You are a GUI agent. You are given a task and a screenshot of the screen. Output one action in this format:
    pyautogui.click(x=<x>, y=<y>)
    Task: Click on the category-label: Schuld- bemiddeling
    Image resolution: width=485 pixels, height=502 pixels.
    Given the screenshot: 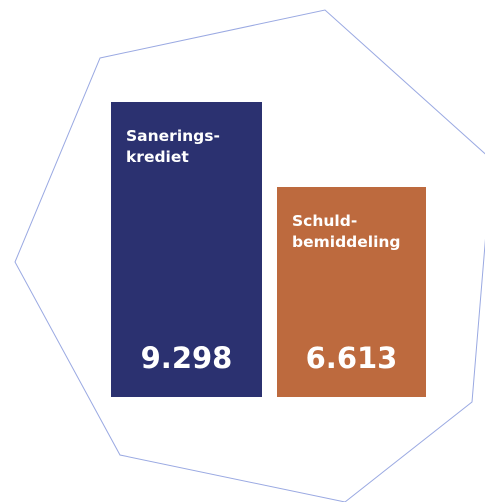 What is the action you would take?
    pyautogui.click(x=346, y=232)
    